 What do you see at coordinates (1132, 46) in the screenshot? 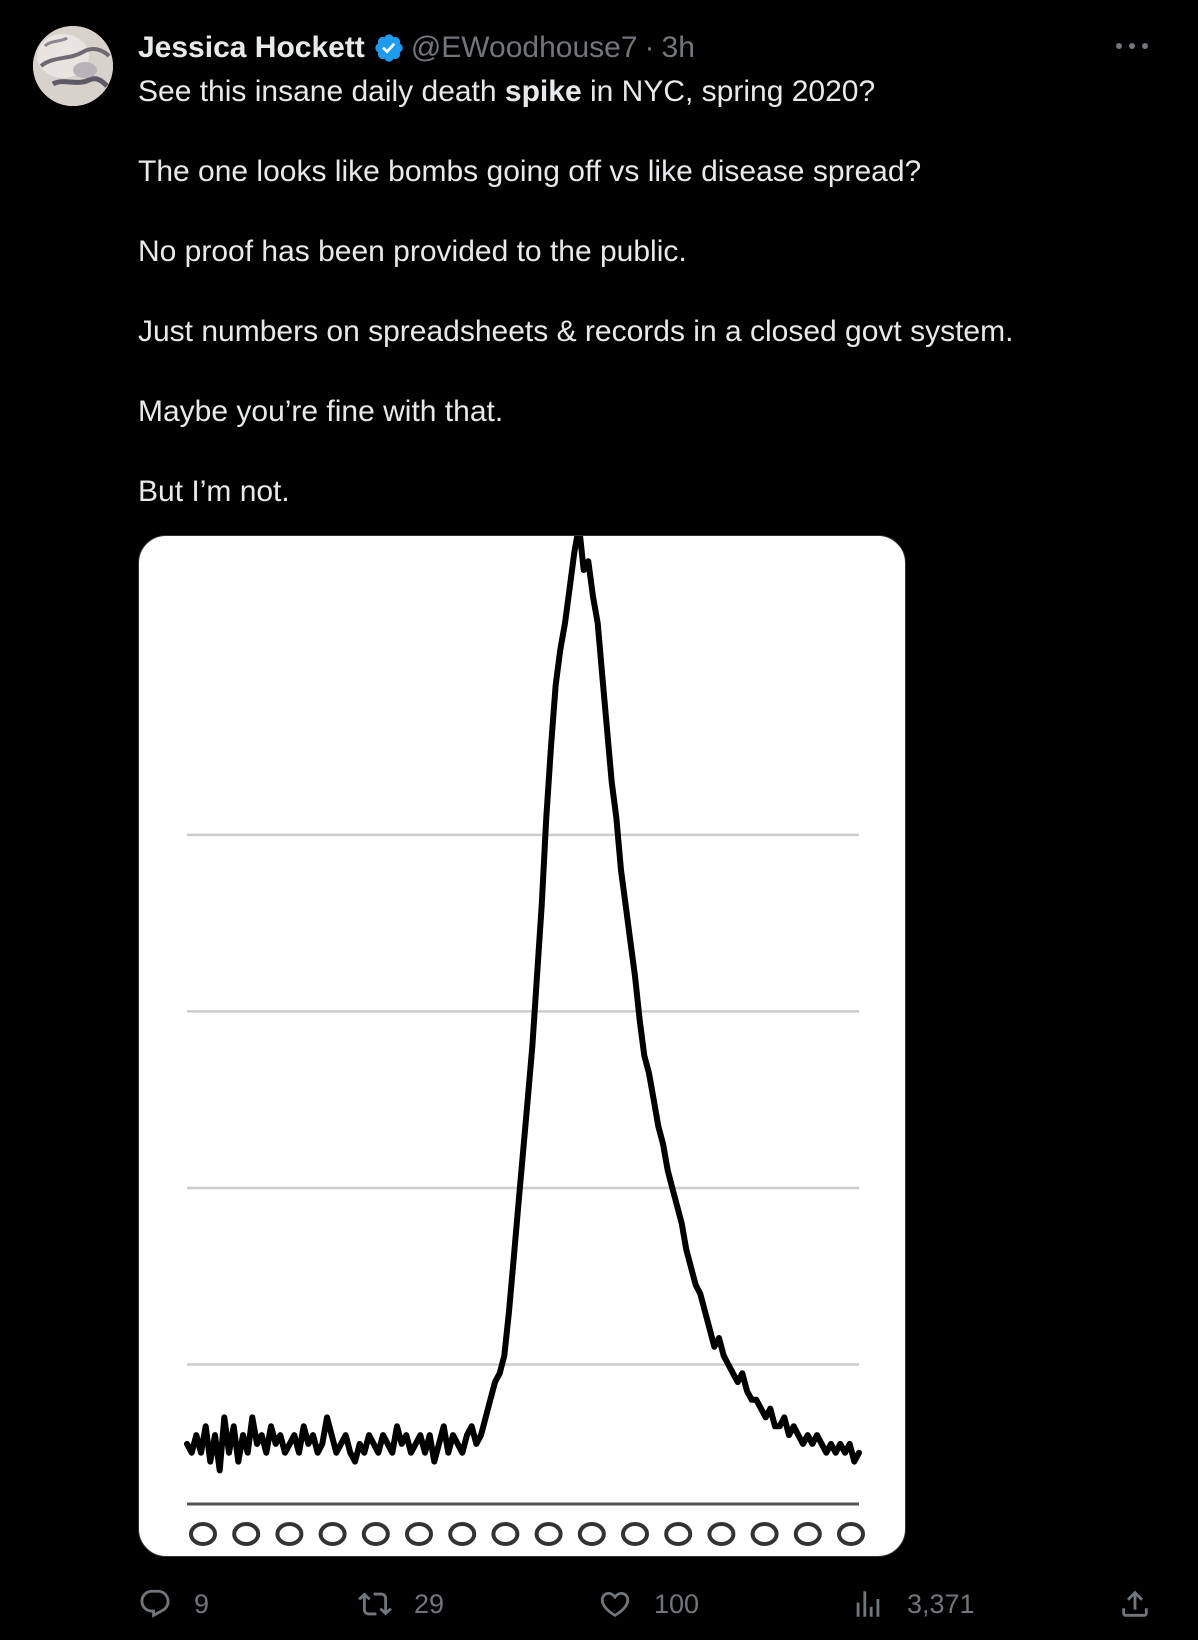
I see `more-options-icon` at bounding box center [1132, 46].